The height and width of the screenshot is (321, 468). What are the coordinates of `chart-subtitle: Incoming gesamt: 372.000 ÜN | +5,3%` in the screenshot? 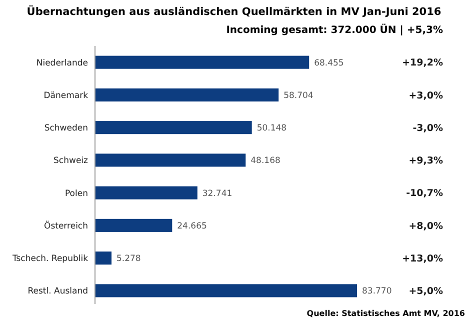 It's located at (334, 29).